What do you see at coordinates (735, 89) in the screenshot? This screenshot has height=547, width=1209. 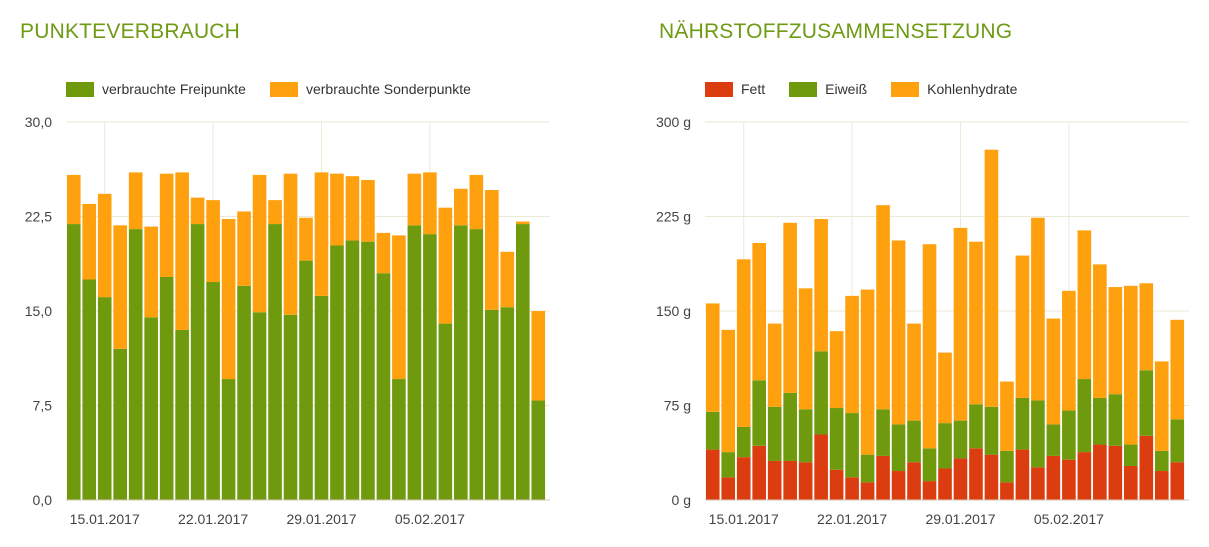 I see `legend-item-fett: Fett` at bounding box center [735, 89].